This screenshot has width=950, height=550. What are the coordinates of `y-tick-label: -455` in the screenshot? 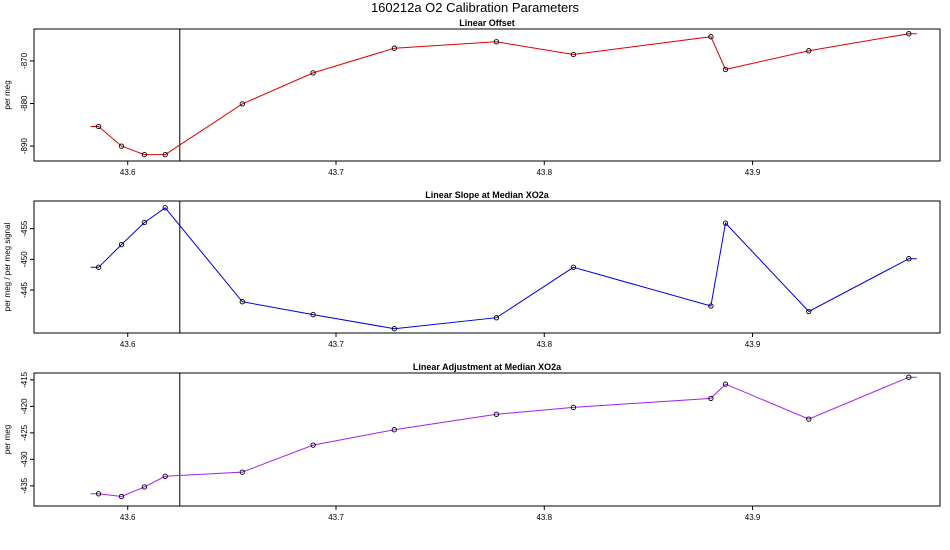 It's located at (24, 228).